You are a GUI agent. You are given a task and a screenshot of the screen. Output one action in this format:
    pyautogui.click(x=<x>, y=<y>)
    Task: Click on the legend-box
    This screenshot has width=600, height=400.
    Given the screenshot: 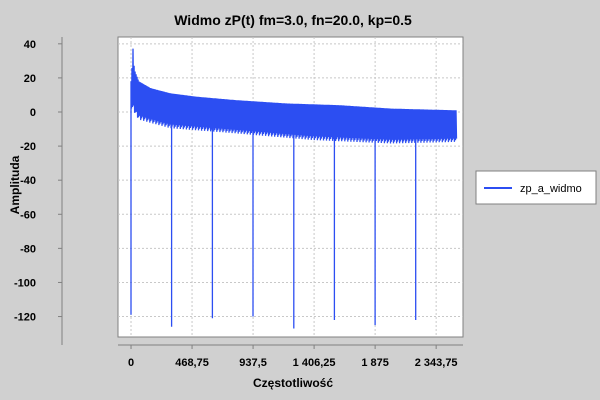 What is the action you would take?
    pyautogui.click(x=536, y=187)
    